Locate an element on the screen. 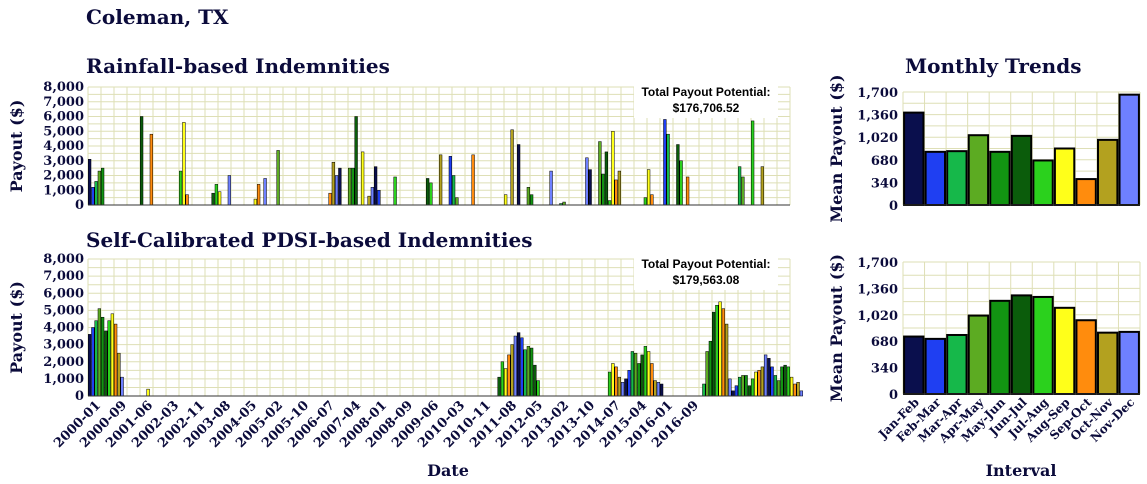 Image resolution: width=1147 pixels, height=484 pixels. y-axis-label: Payout ($) is located at coordinates (16, 146).